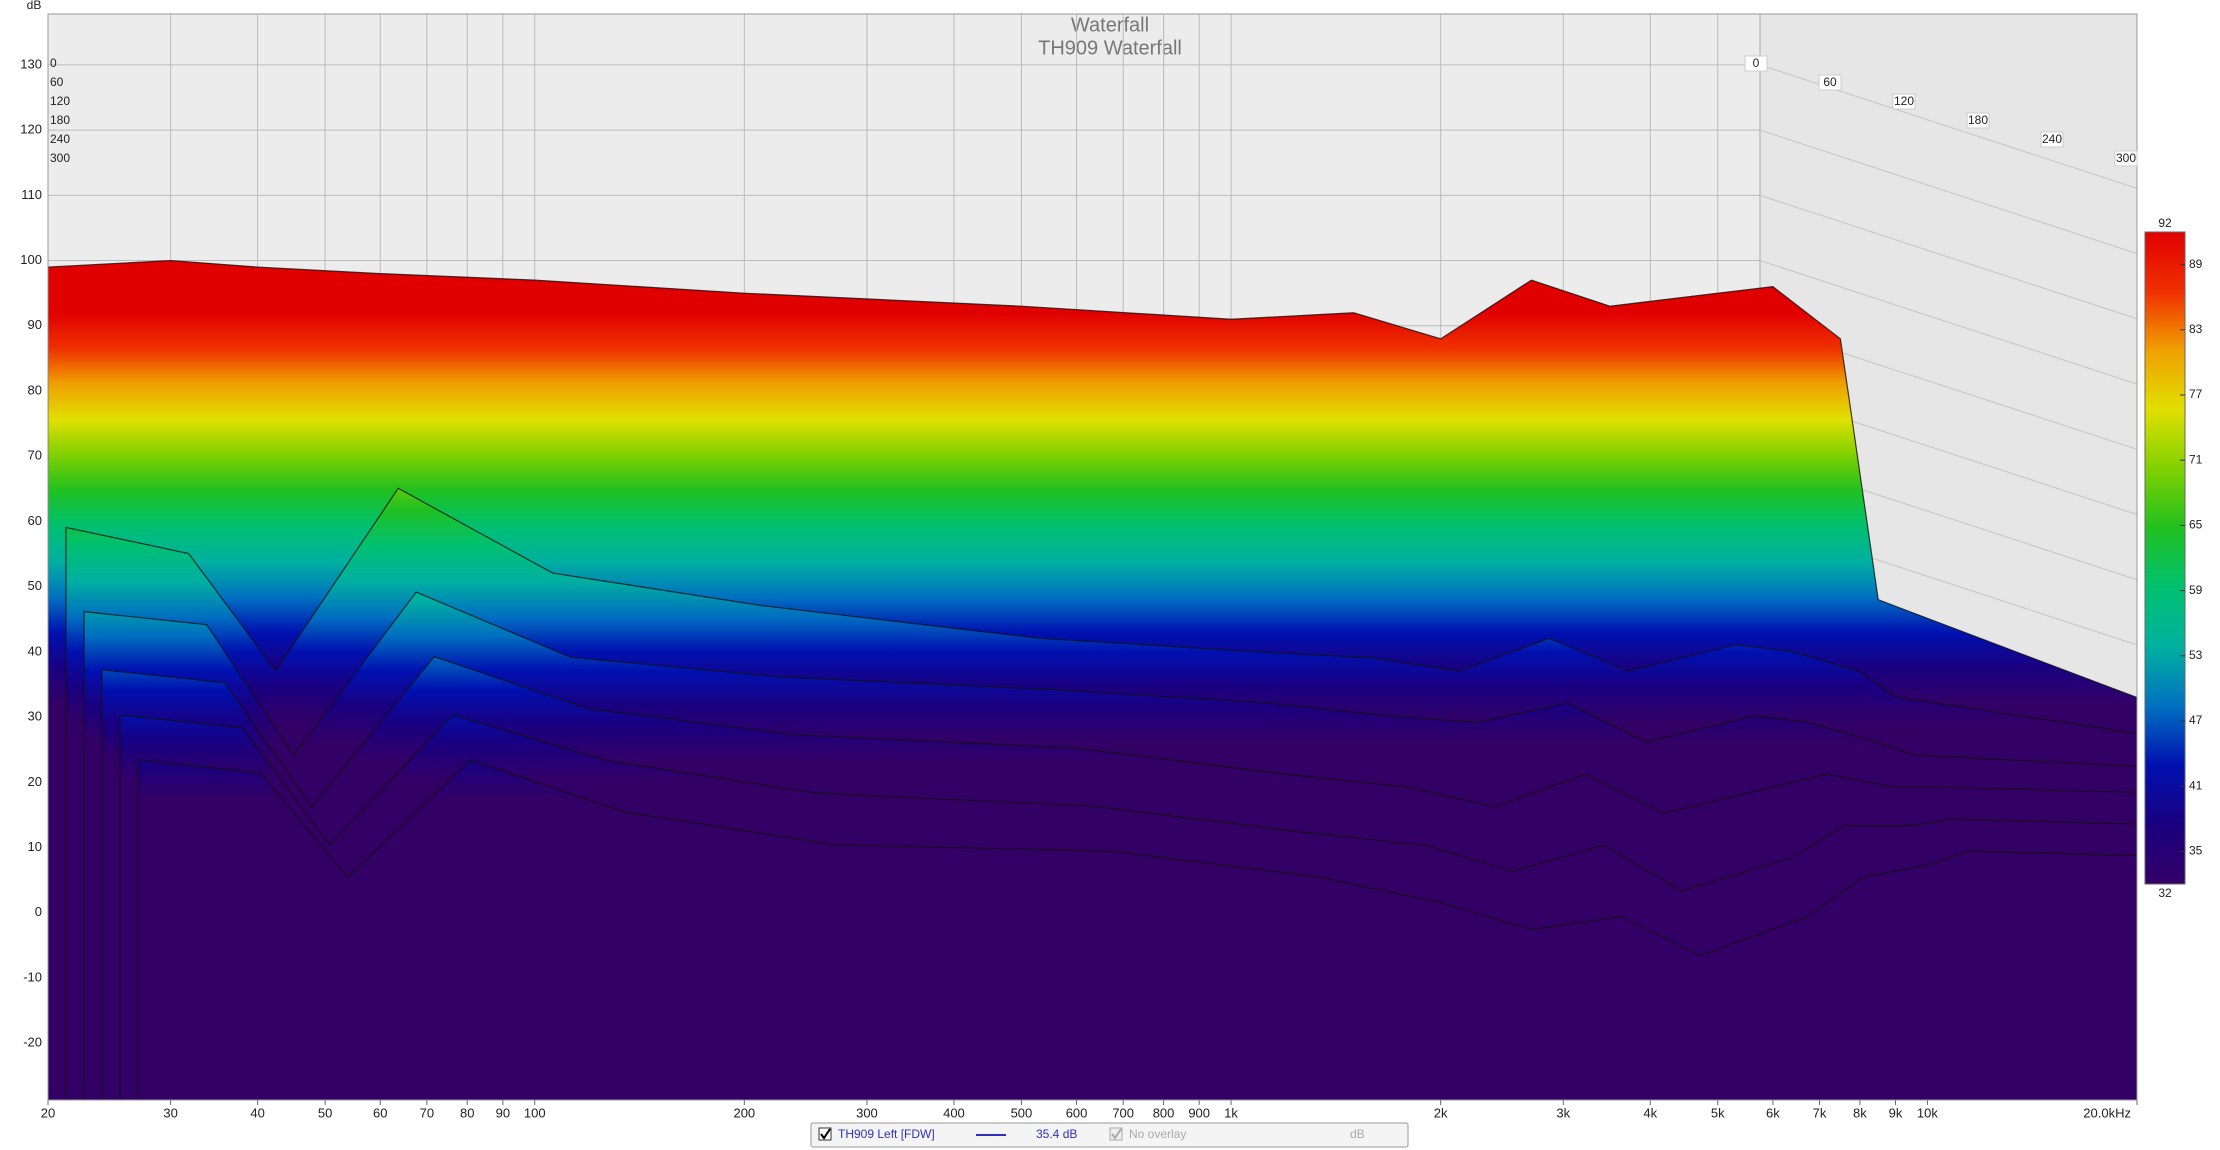  What do you see at coordinates (325, 1112) in the screenshot?
I see `x-tick-label: 50` at bounding box center [325, 1112].